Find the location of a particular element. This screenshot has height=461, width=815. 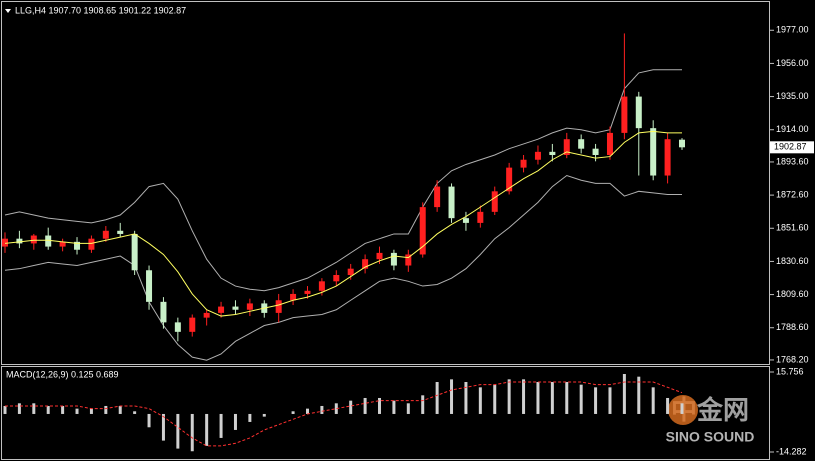

y2-tick-label: 15.756 is located at coordinates (790, 371).